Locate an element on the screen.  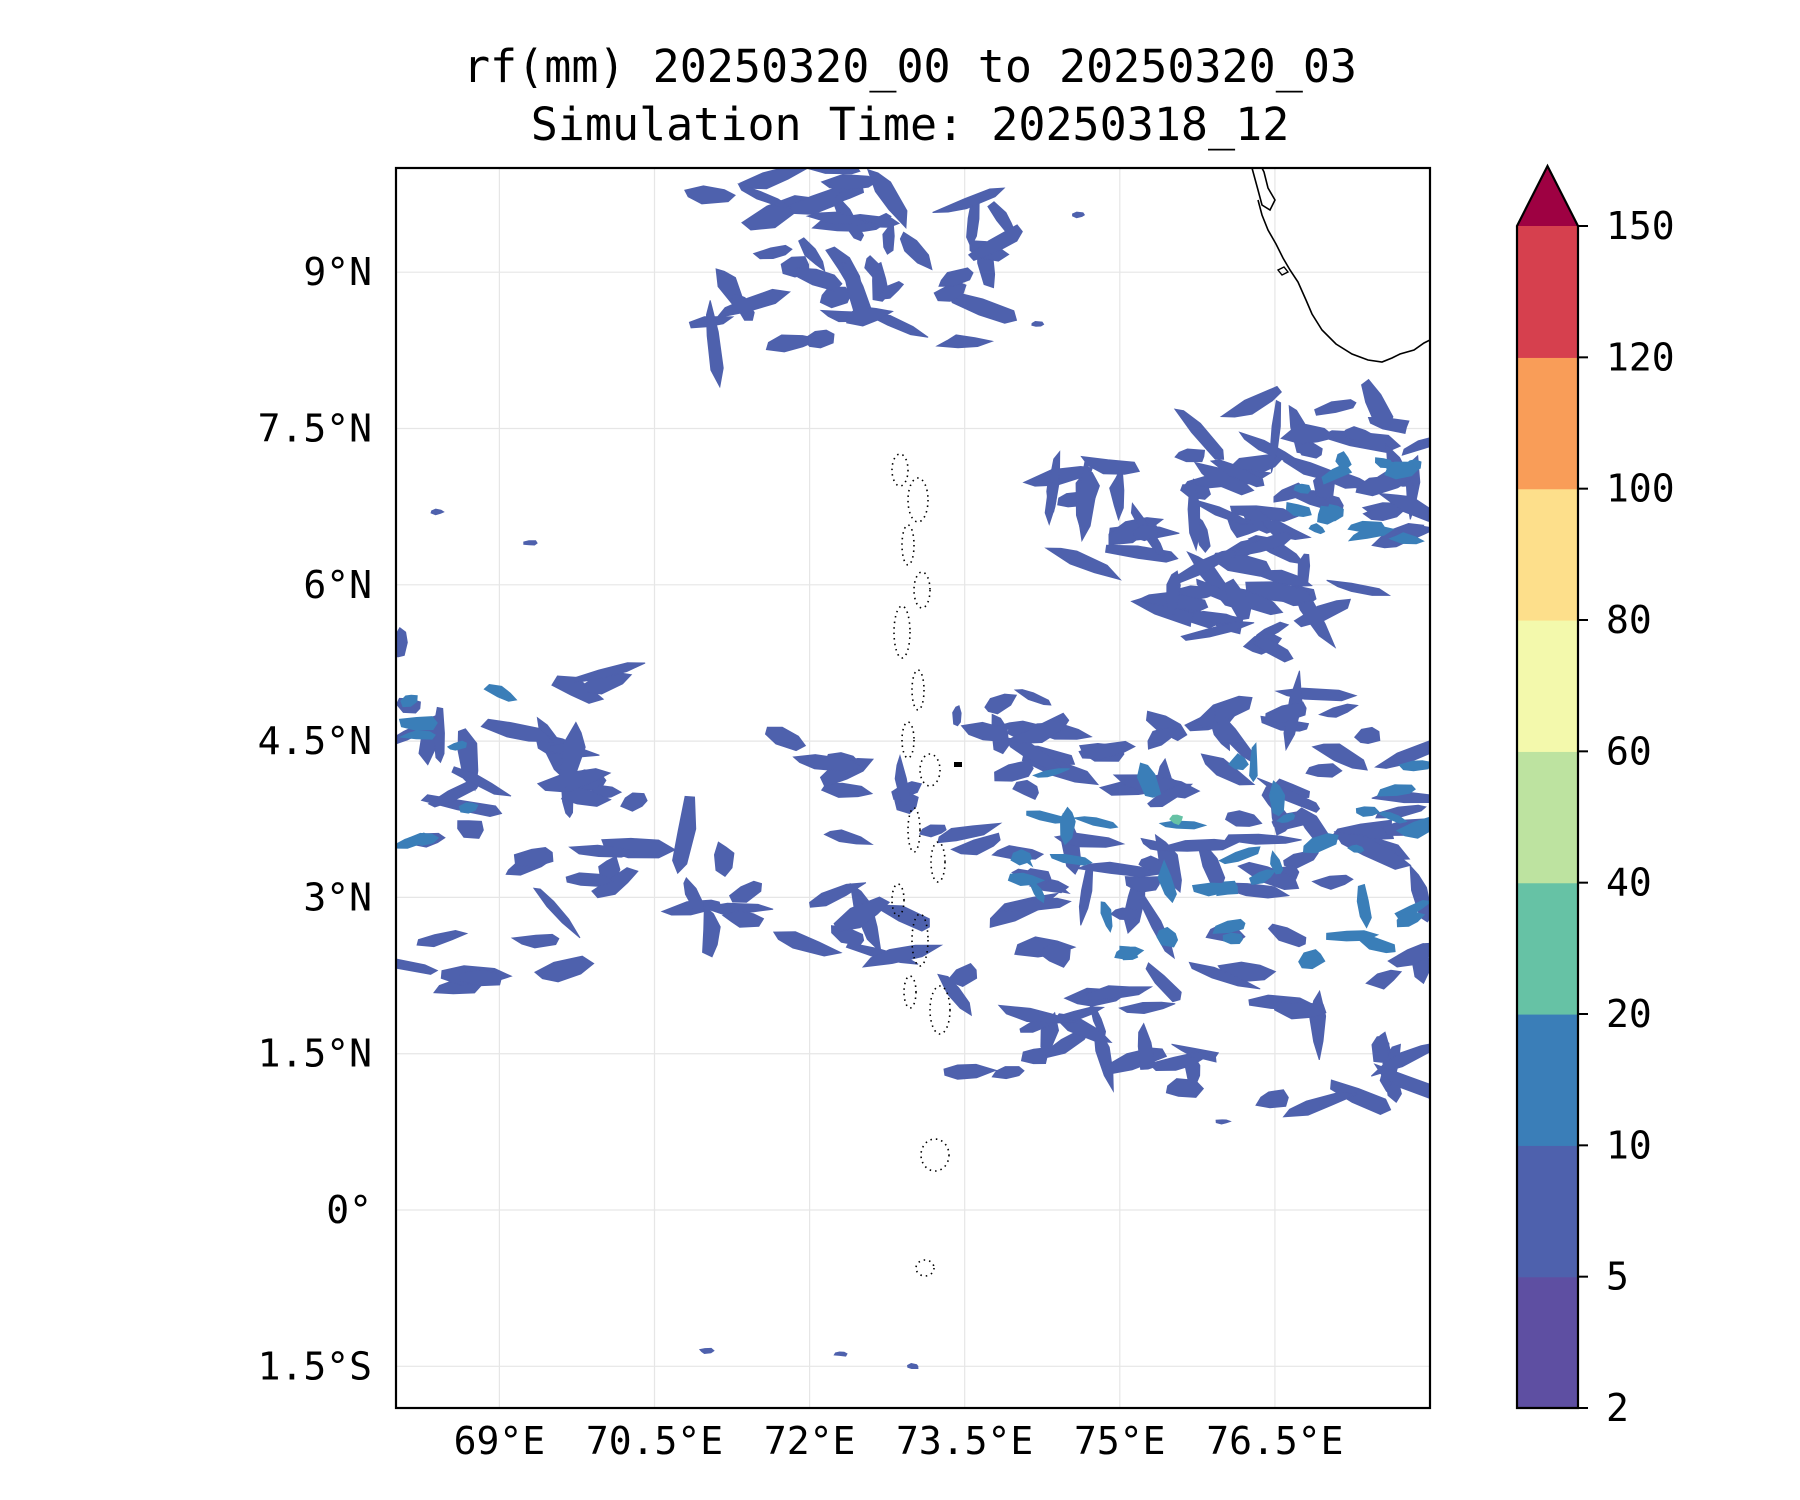
lat-tick-label: 1.5°S is located at coordinates (315, 1366).